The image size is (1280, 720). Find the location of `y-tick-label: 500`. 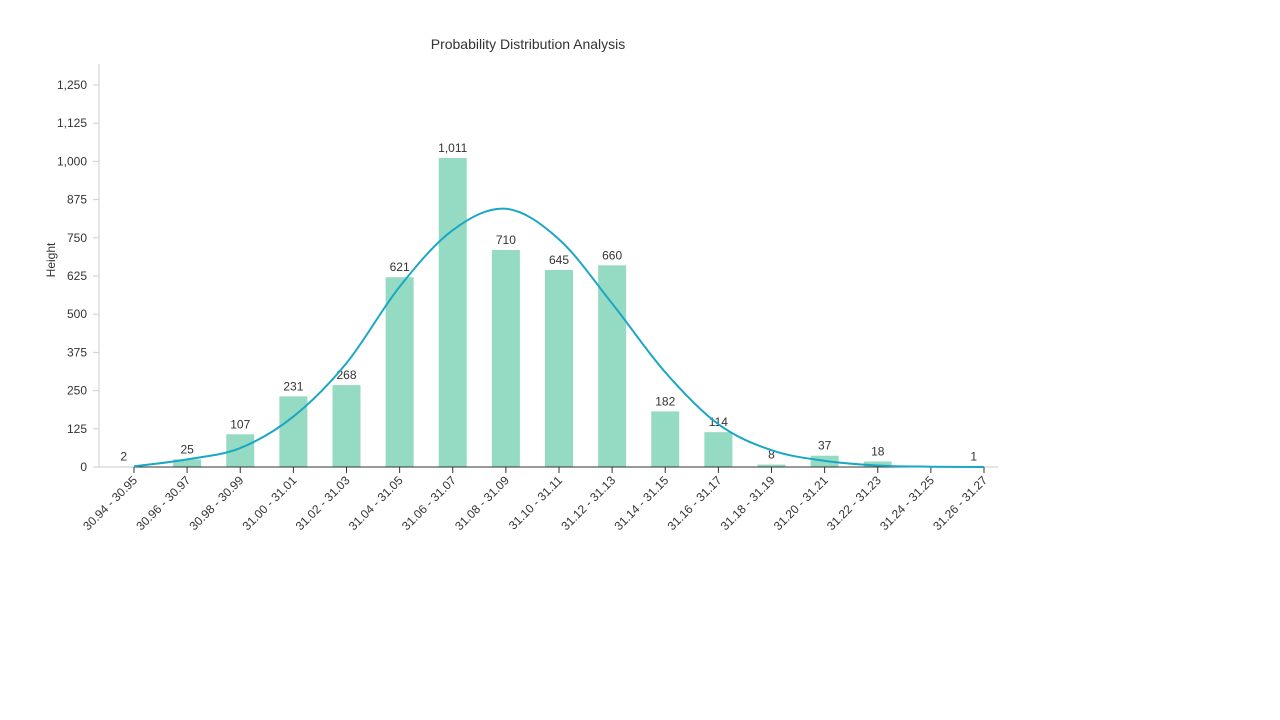

y-tick-label: 500 is located at coordinates (77, 314).